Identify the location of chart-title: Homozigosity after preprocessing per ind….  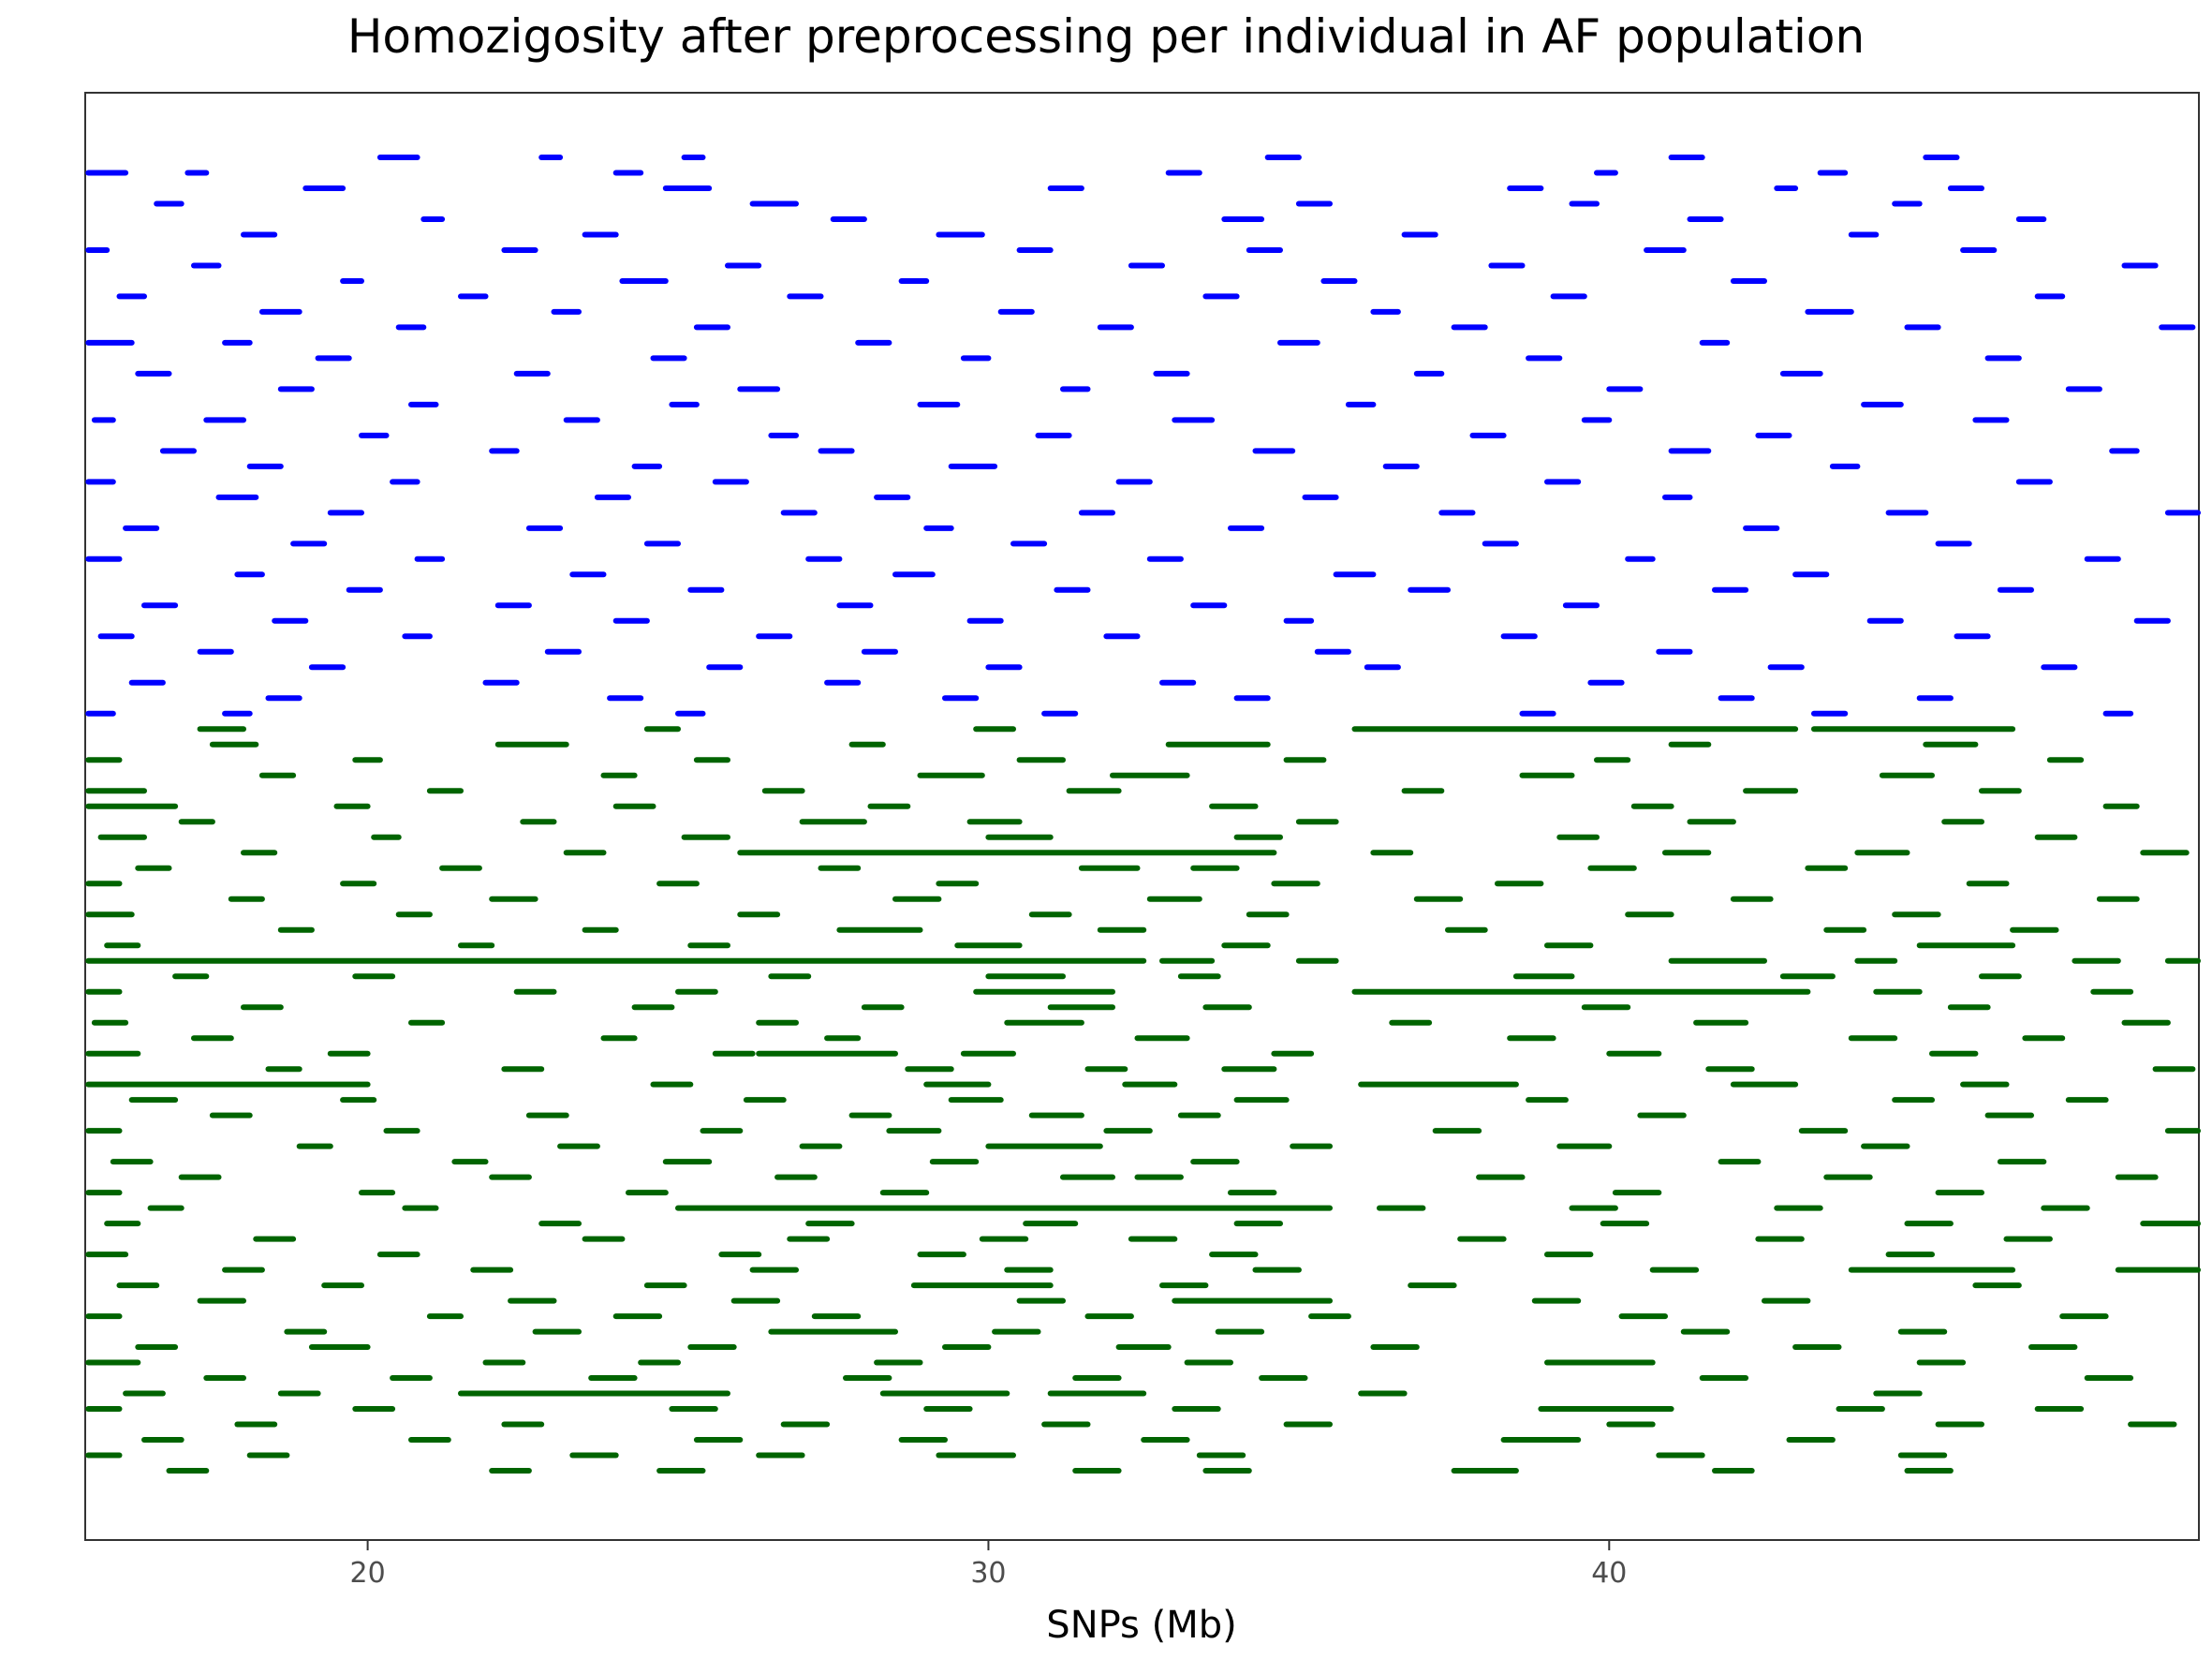
(1106, 37).